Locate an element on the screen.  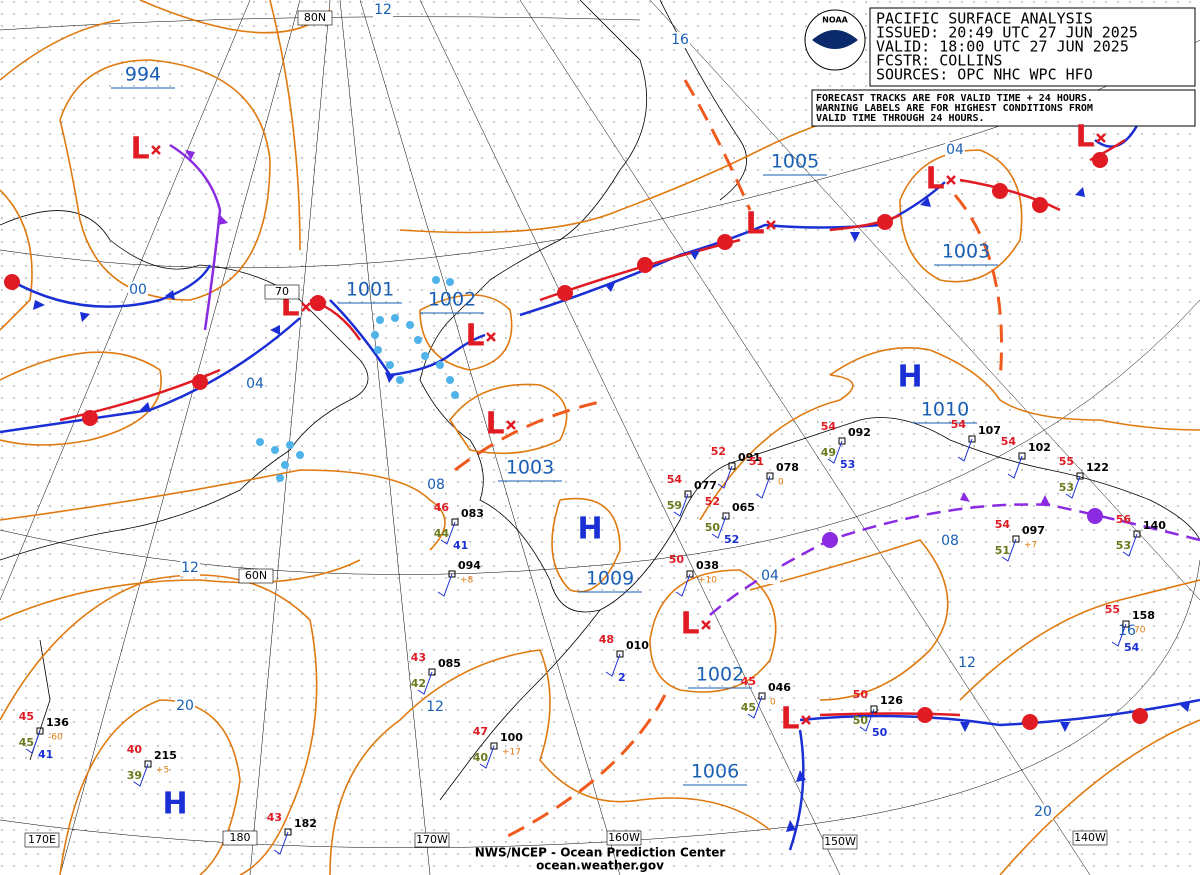
station-other: 54 is located at coordinates (1132, 647).